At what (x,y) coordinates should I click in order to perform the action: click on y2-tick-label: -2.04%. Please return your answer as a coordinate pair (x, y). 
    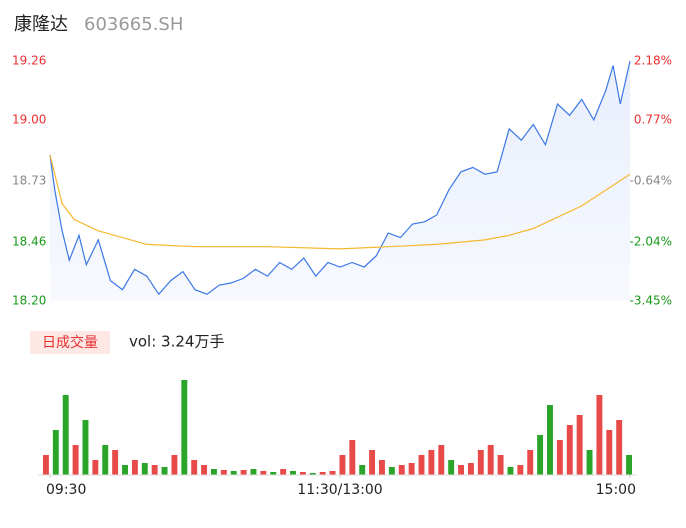
    Looking at the image, I should click on (651, 242).